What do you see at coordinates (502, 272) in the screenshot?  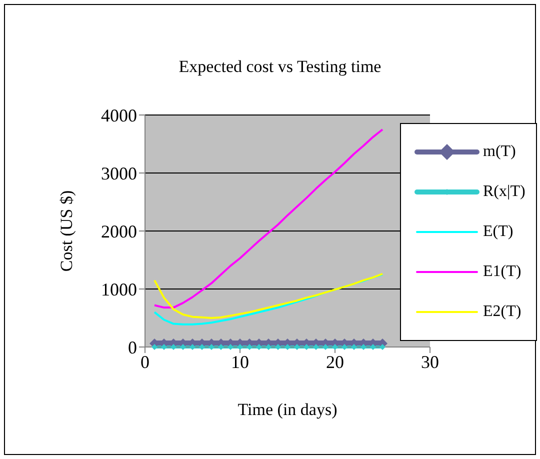 I see `legend-label: E1(T)` at bounding box center [502, 272].